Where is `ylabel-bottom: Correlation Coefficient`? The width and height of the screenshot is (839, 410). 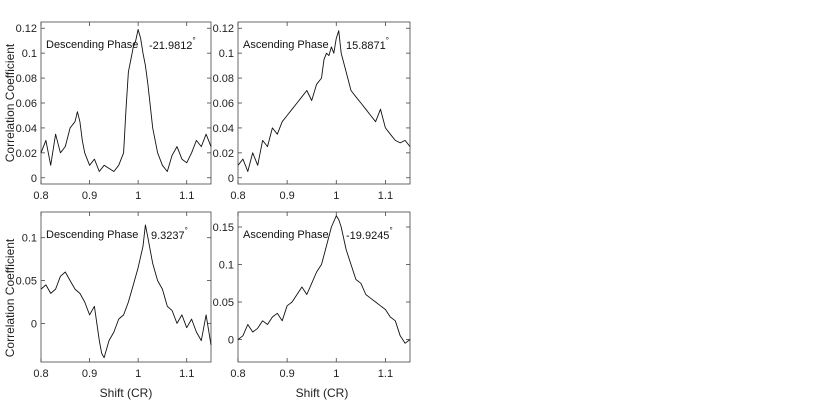 ylabel-bottom: Correlation Coefficient is located at coordinates (10, 297).